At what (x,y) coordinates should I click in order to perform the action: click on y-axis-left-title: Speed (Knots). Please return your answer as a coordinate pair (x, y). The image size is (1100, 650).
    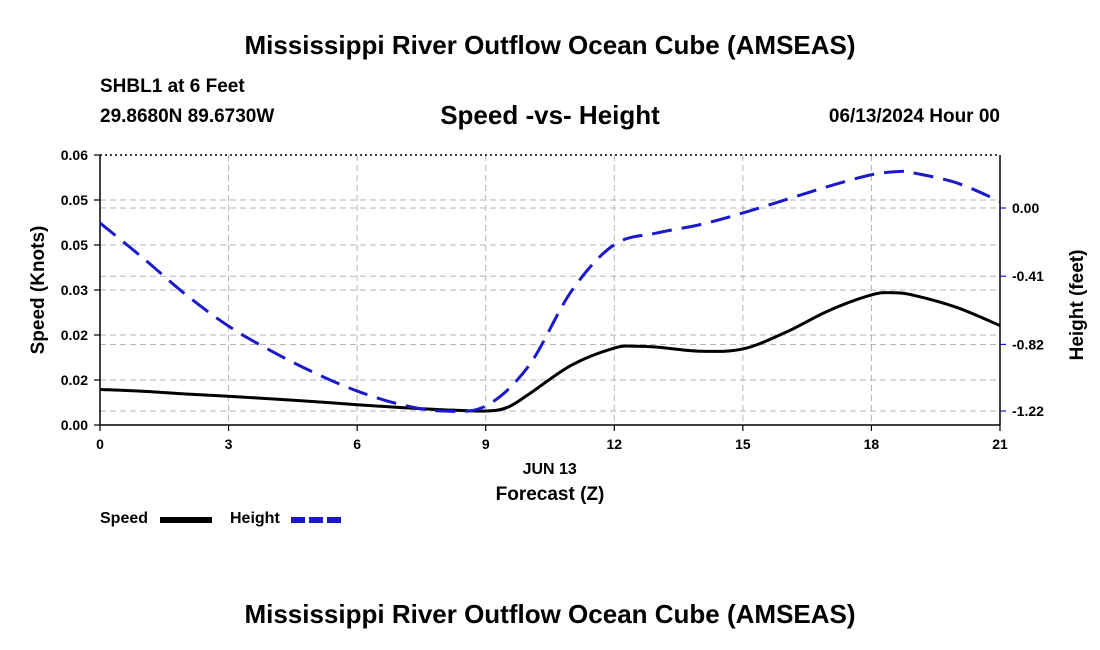
    Looking at the image, I should click on (38, 290).